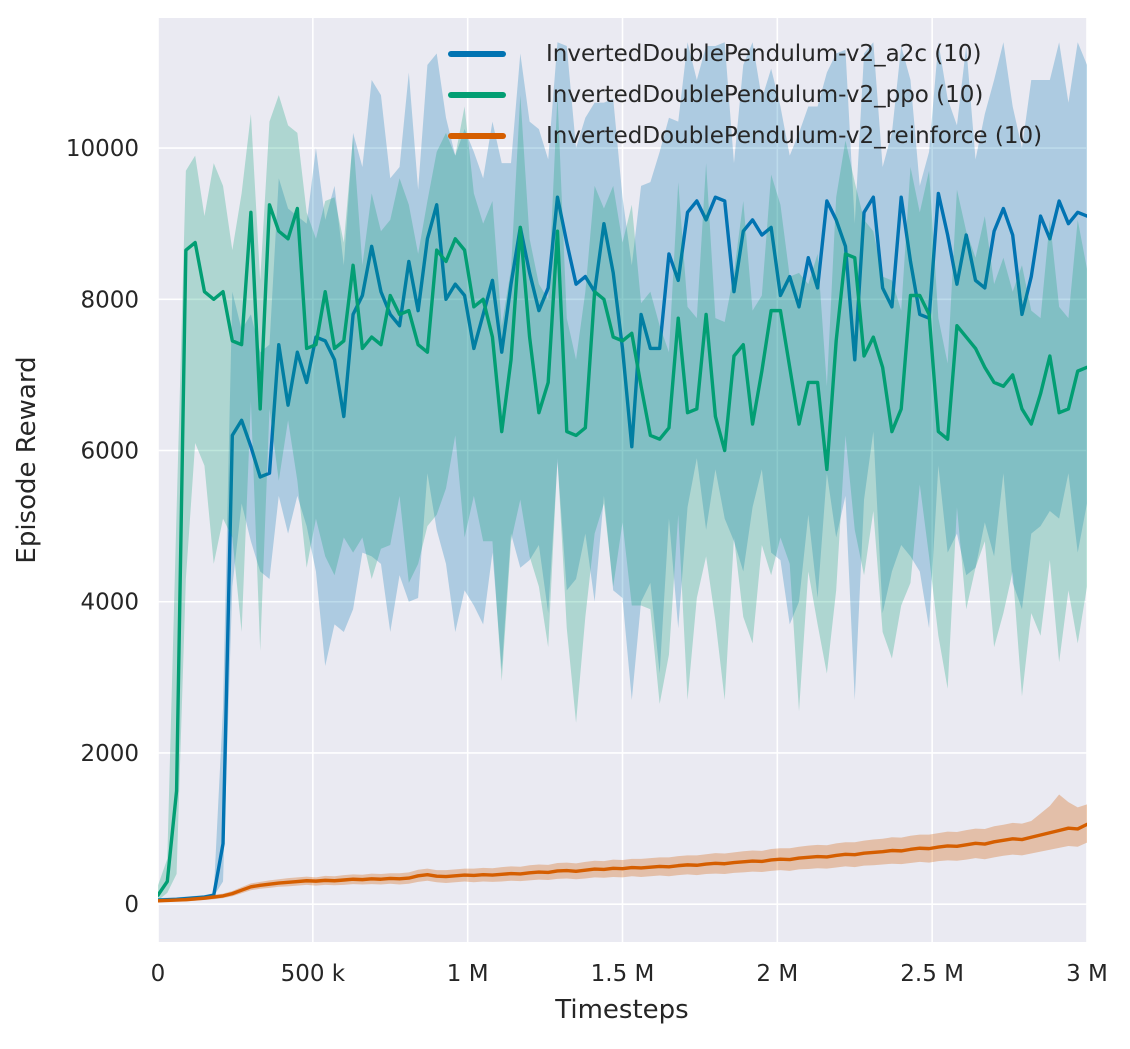 The image size is (1130, 1049). Describe the element at coordinates (777, 974) in the screenshot. I see `x-tick-label: 2 M` at that location.